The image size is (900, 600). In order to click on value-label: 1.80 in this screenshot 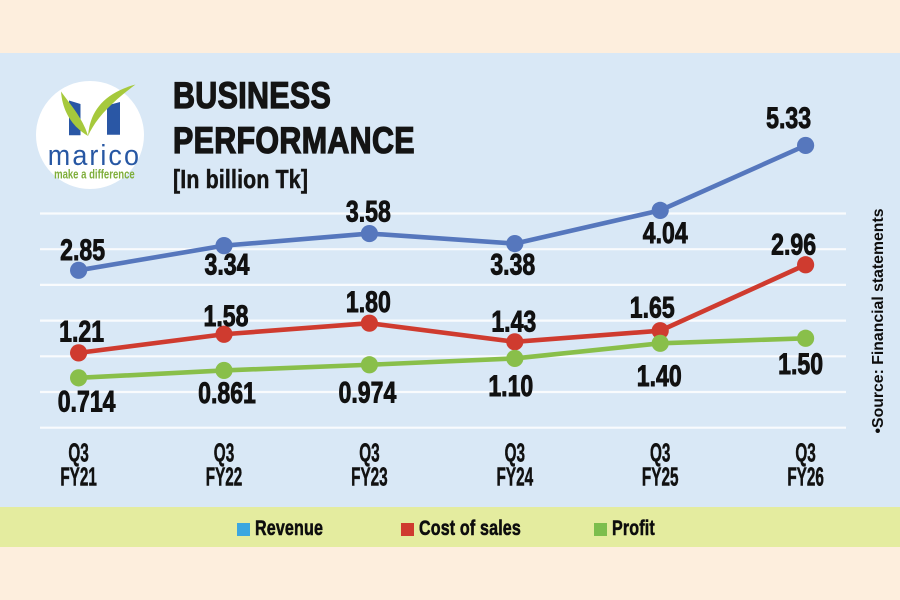, I will do `click(368, 302)`.